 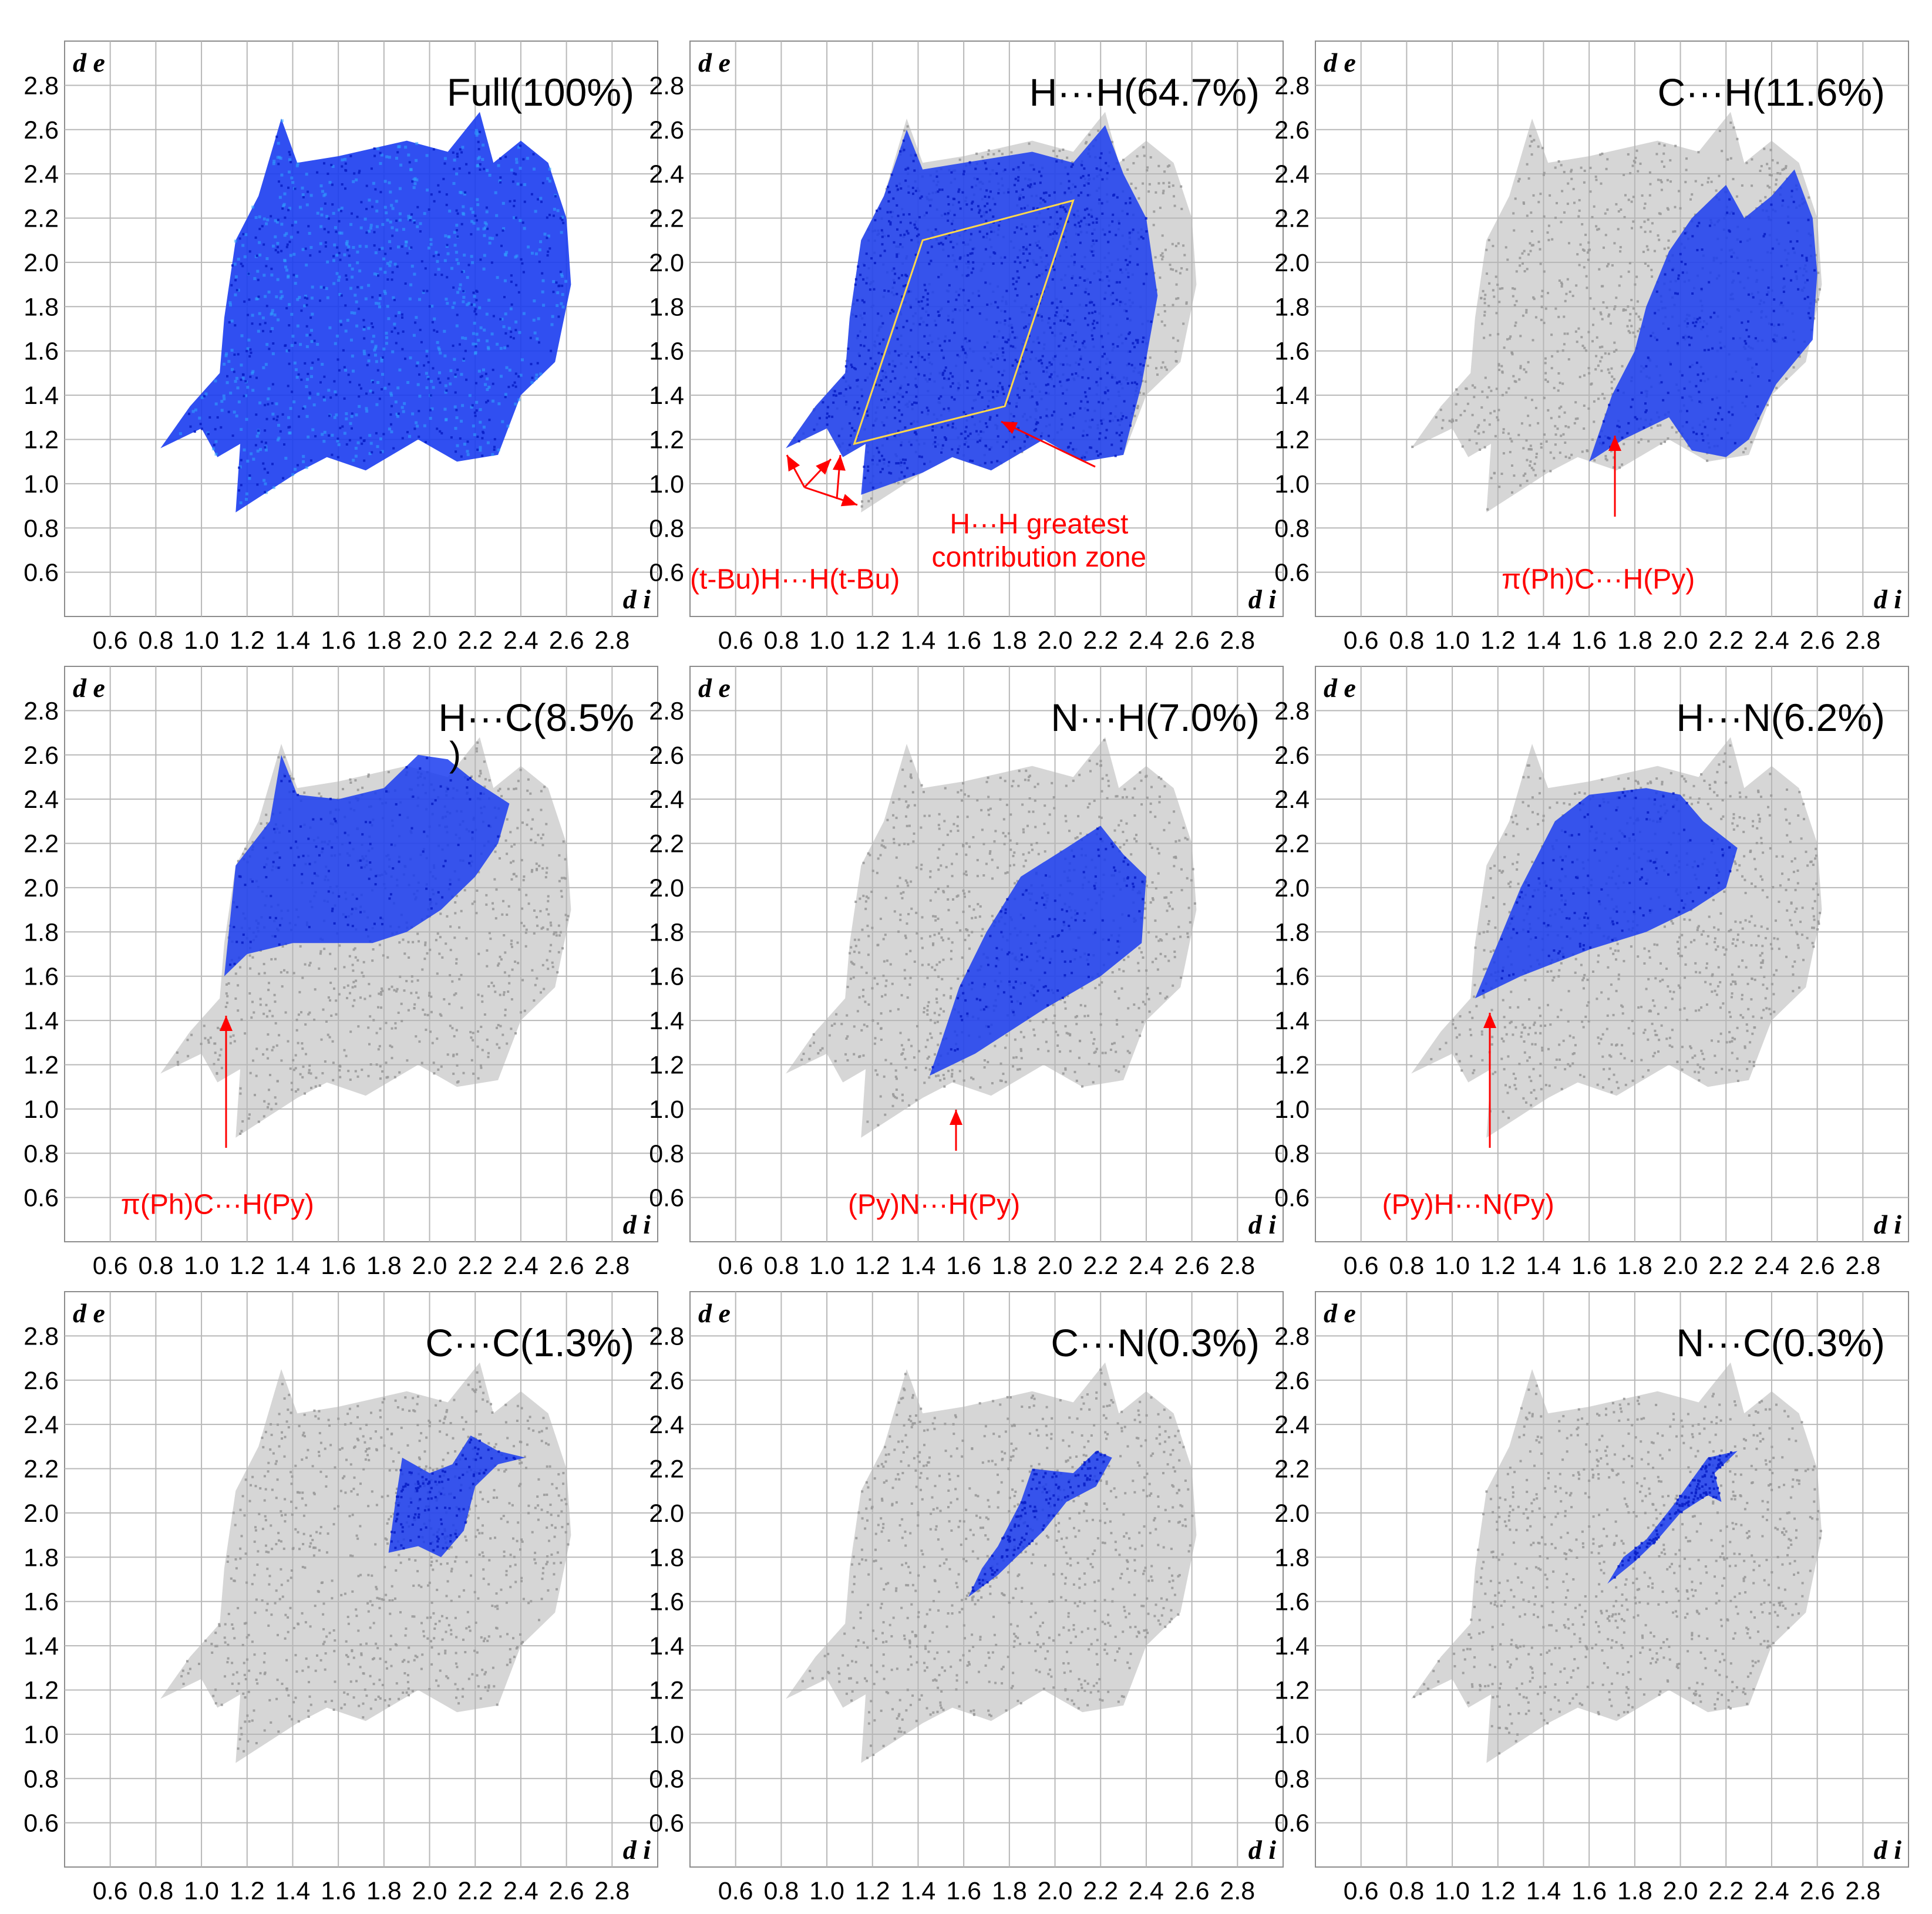 I want to click on y-tick-label: 0.6, so click(x=41, y=573).